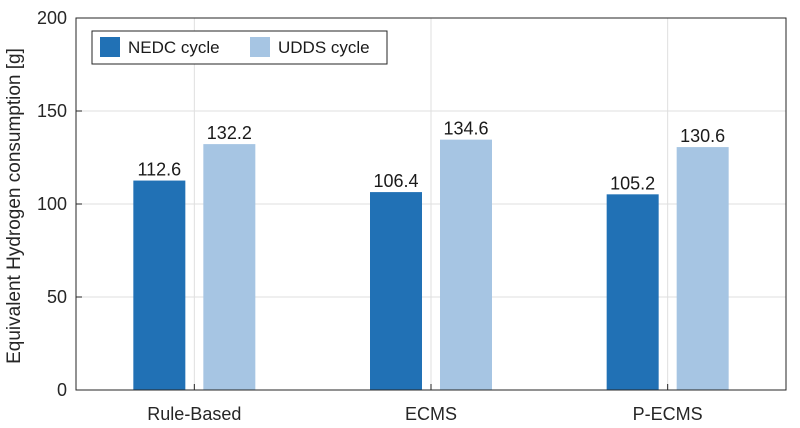 The height and width of the screenshot is (428, 800). What do you see at coordinates (159, 170) in the screenshot?
I see `data-label: 112.6` at bounding box center [159, 170].